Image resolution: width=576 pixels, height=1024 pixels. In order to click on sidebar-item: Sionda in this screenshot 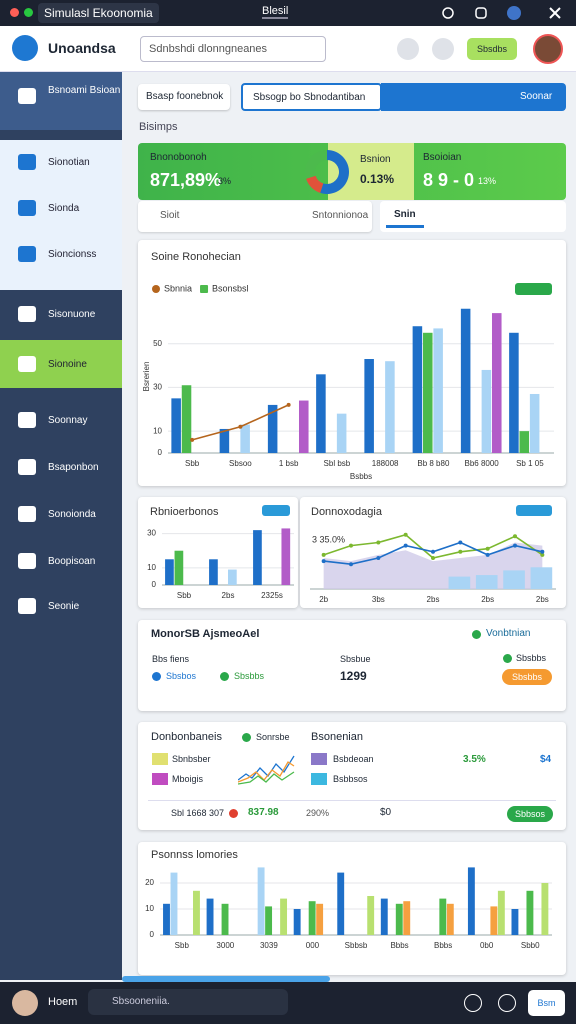, I will do `click(64, 208)`.